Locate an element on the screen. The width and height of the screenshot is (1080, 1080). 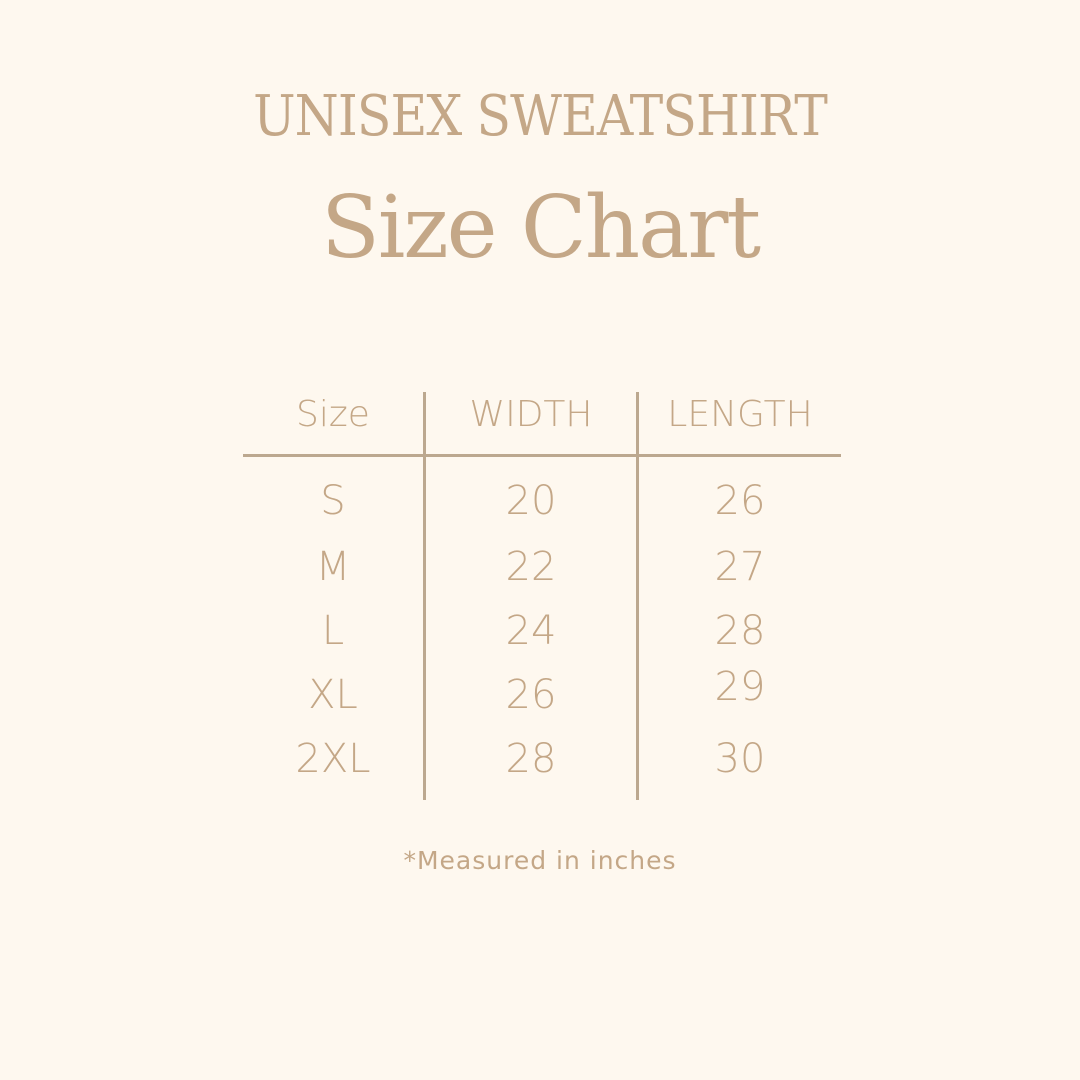
measurement-note: *Measured in inches is located at coordinates (540, 860).